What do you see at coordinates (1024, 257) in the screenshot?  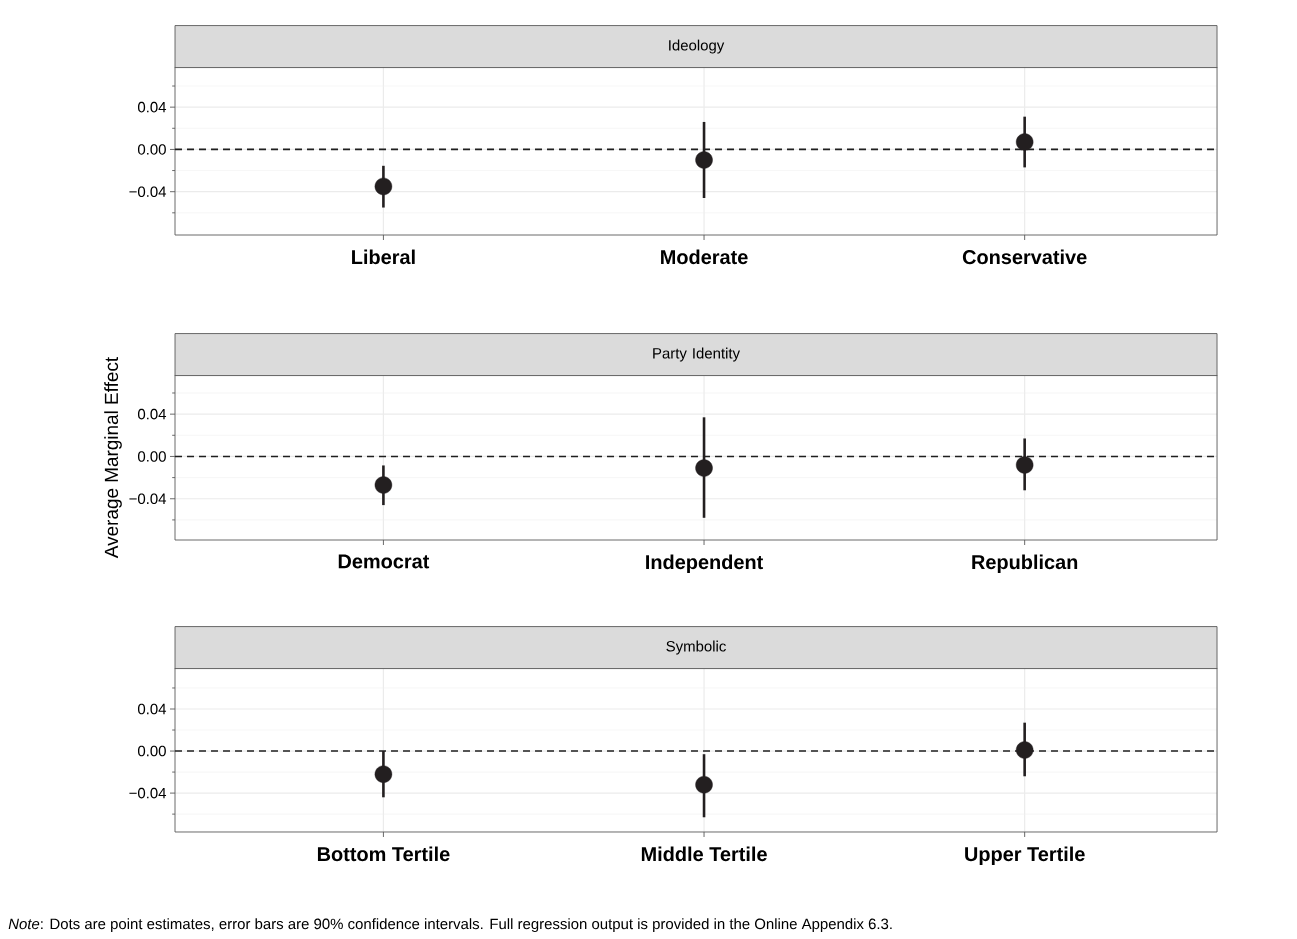 I see `x-tick-label: Conservative` at bounding box center [1024, 257].